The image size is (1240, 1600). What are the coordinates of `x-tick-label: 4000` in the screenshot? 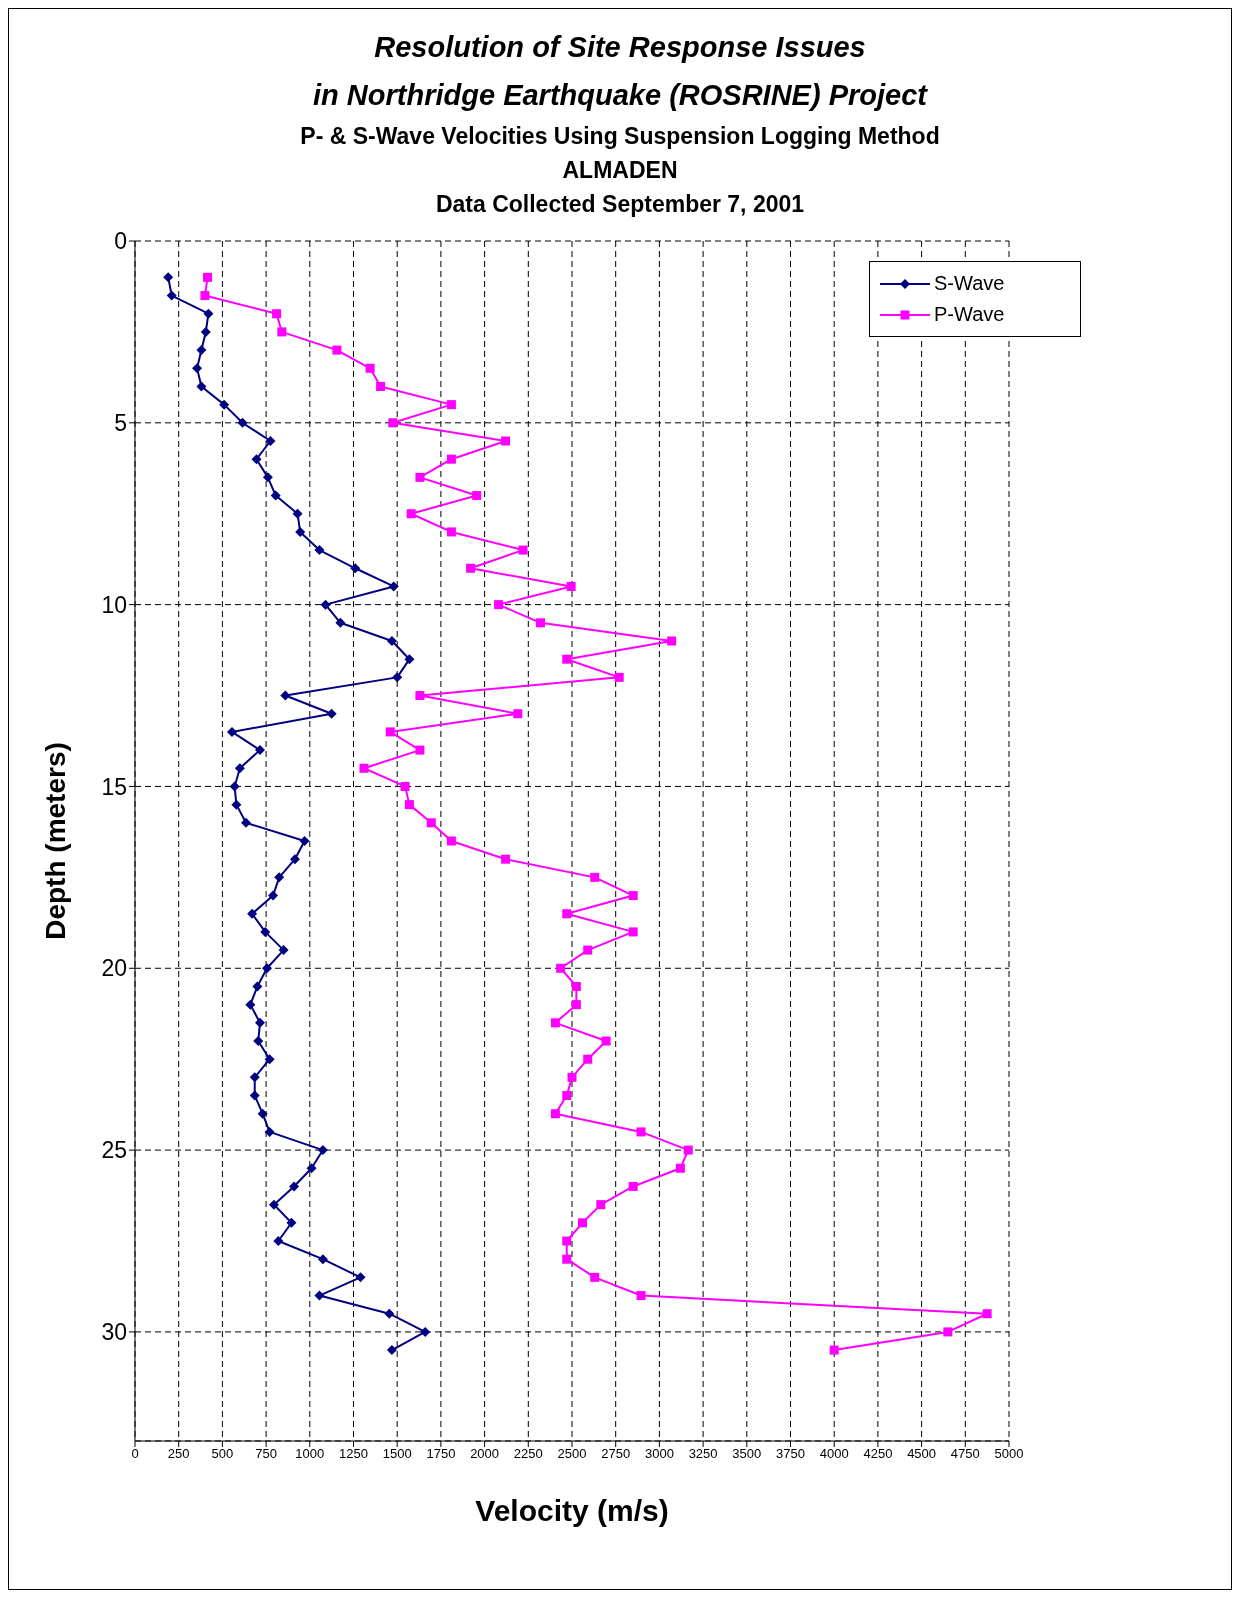 It's located at (834, 1454).